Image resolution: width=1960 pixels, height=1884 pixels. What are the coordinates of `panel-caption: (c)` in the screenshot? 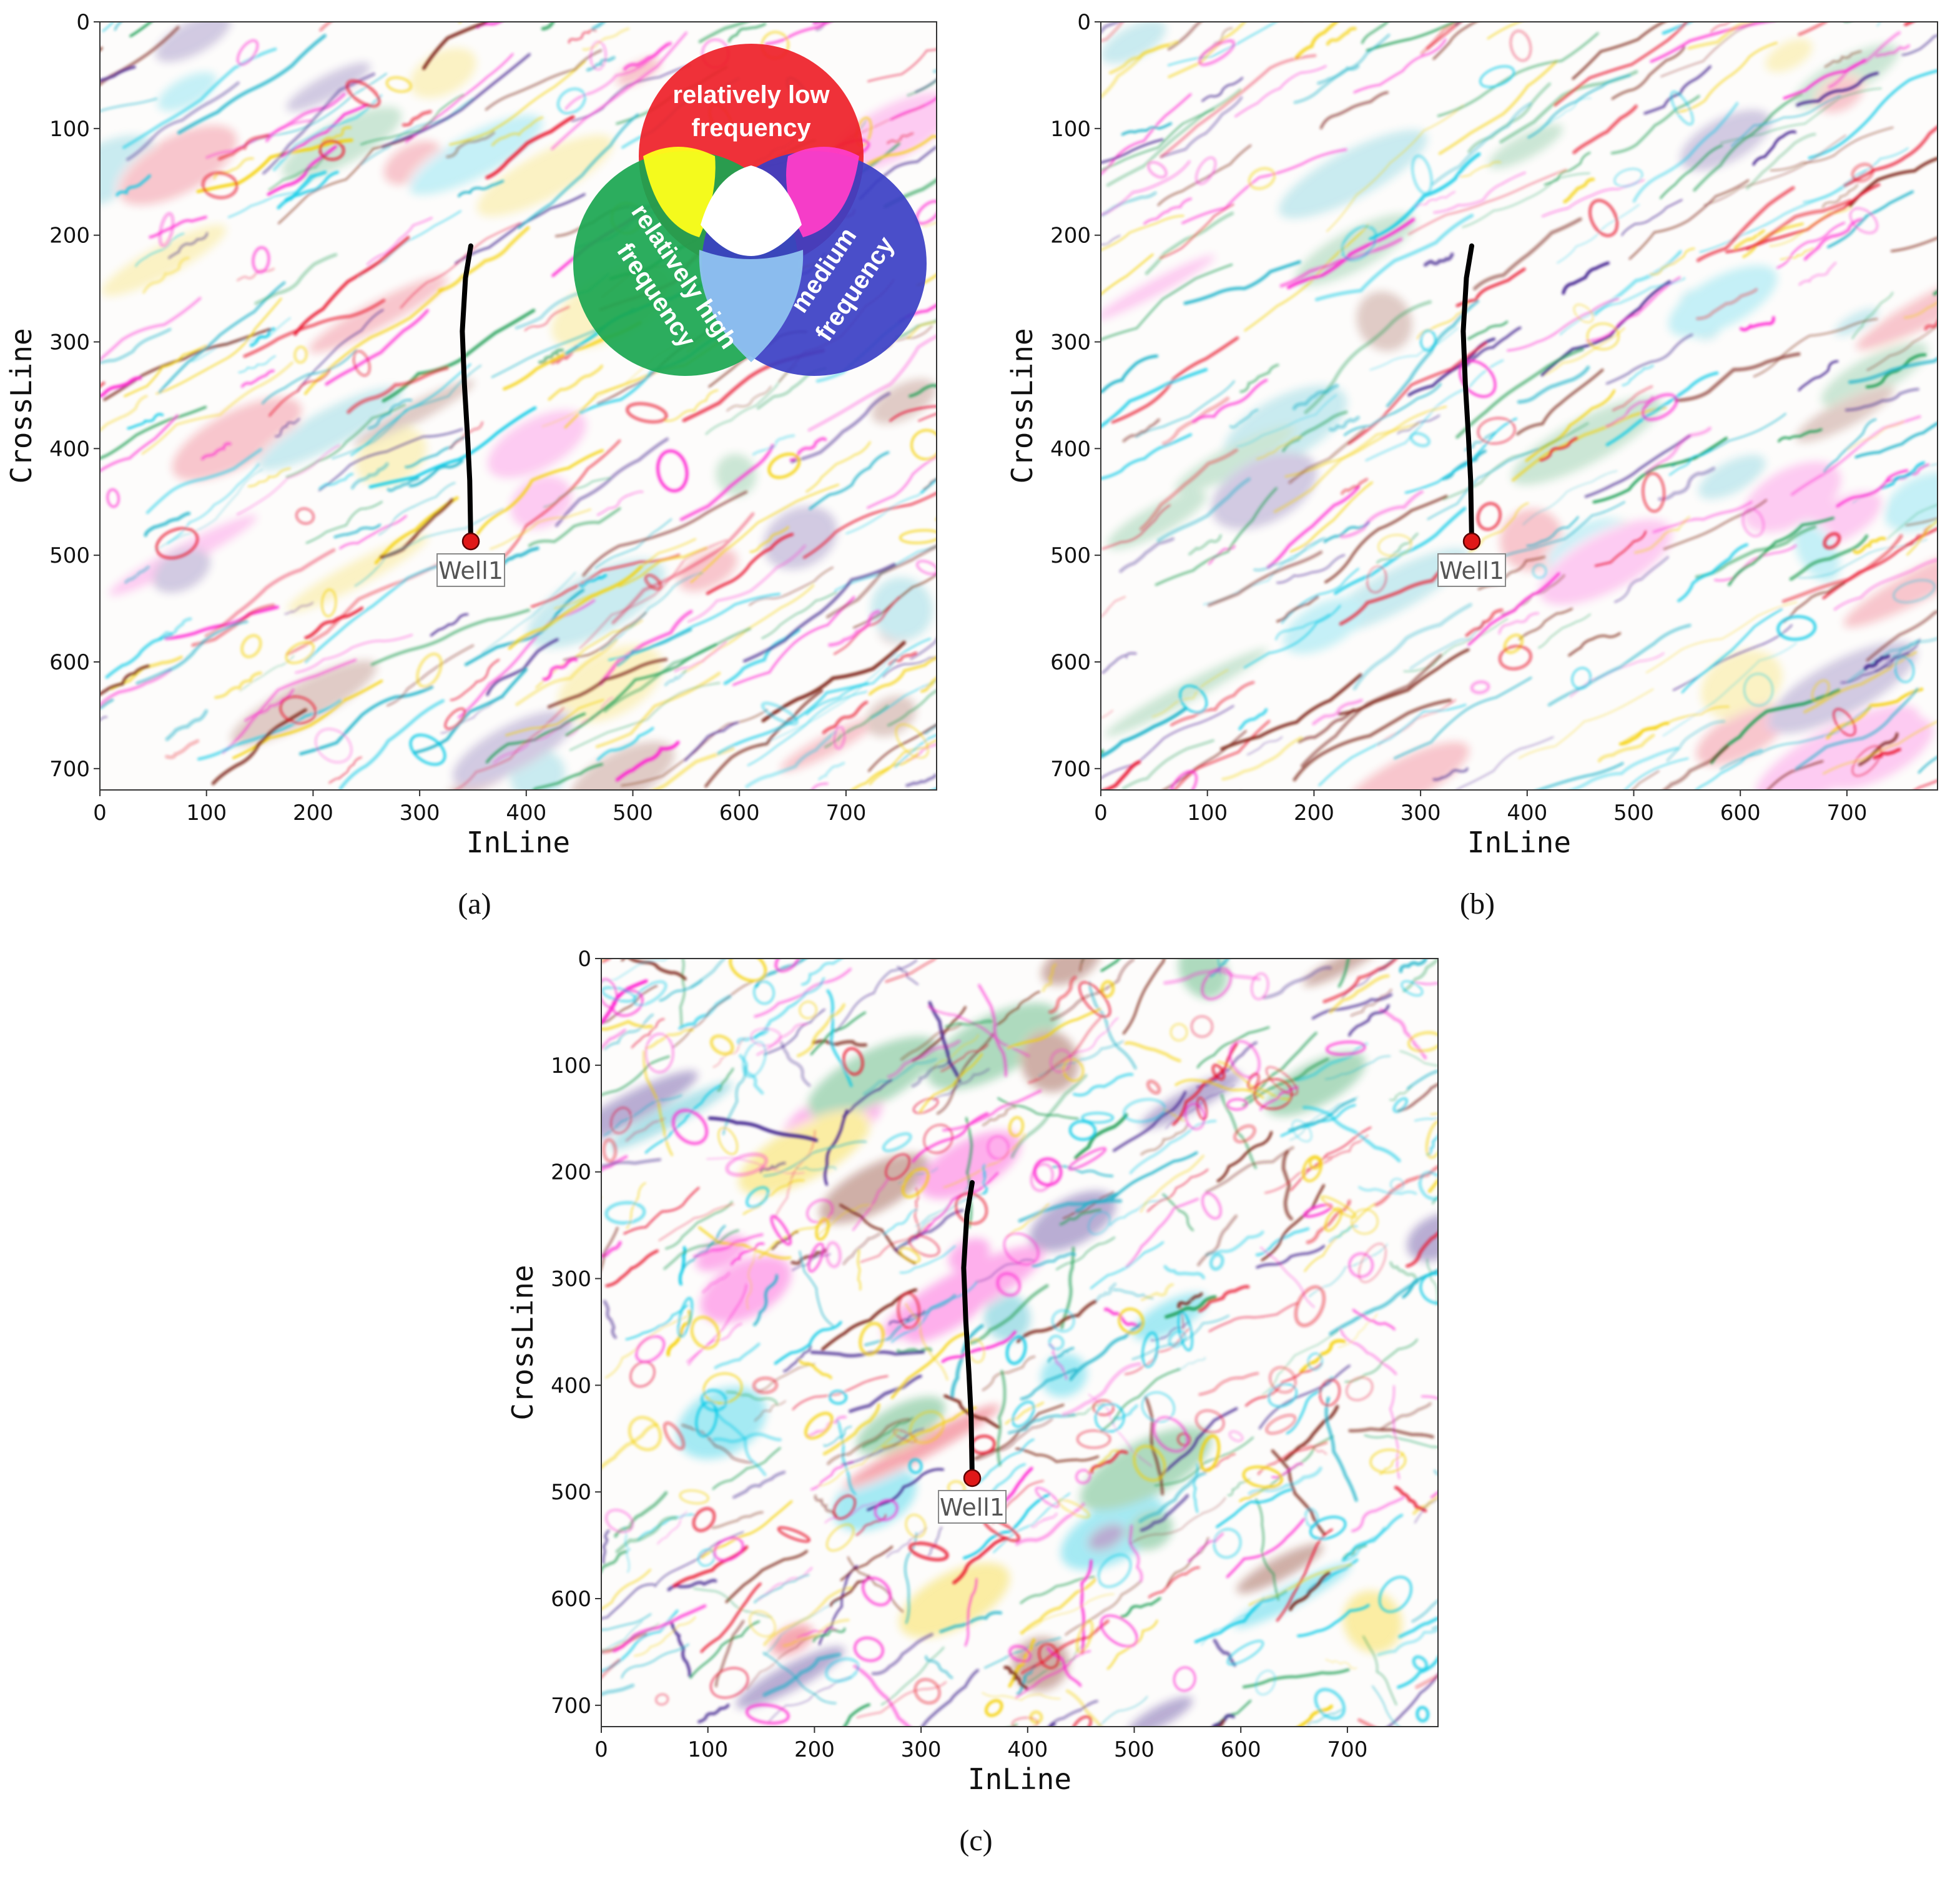 It's located at (975, 1840).